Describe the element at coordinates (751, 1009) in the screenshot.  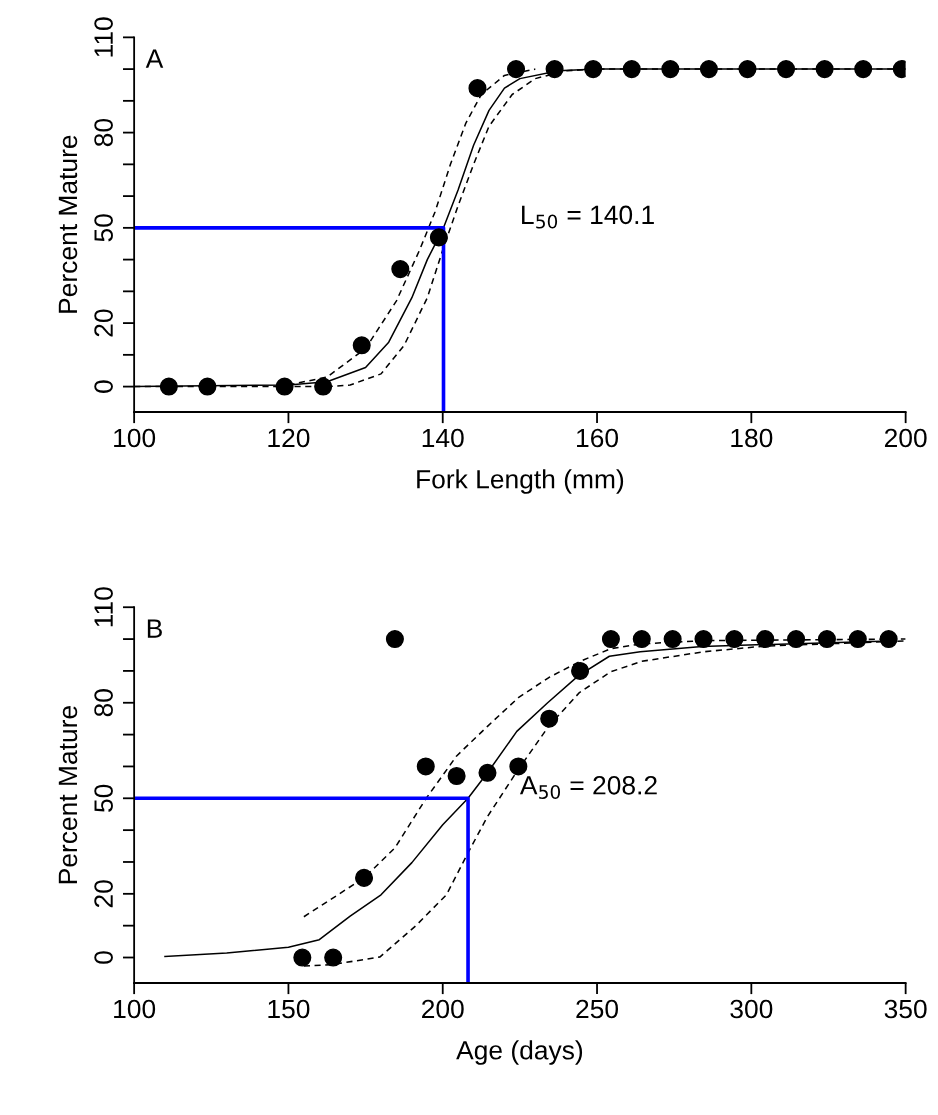
I see `x-tick-label: 300` at that location.